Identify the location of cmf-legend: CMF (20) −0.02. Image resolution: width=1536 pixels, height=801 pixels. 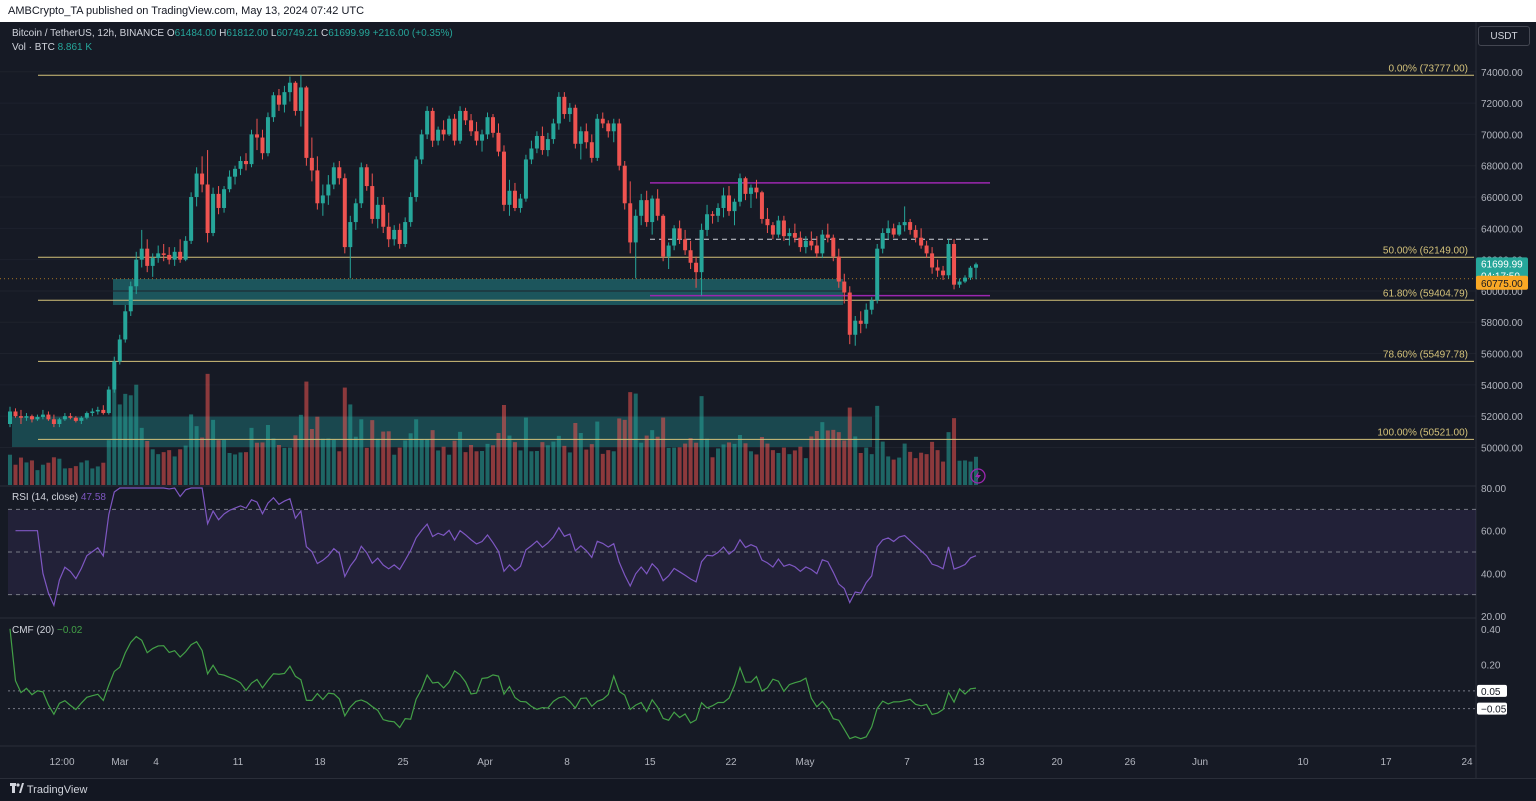
(47, 630).